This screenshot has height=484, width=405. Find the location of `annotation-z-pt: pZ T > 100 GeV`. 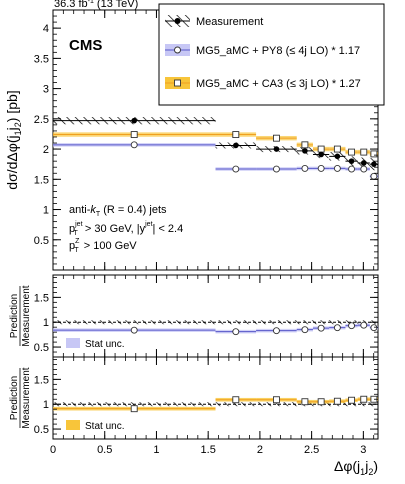

annotation-z-pt: pZ T > 100 GeV is located at coordinates (103, 246).